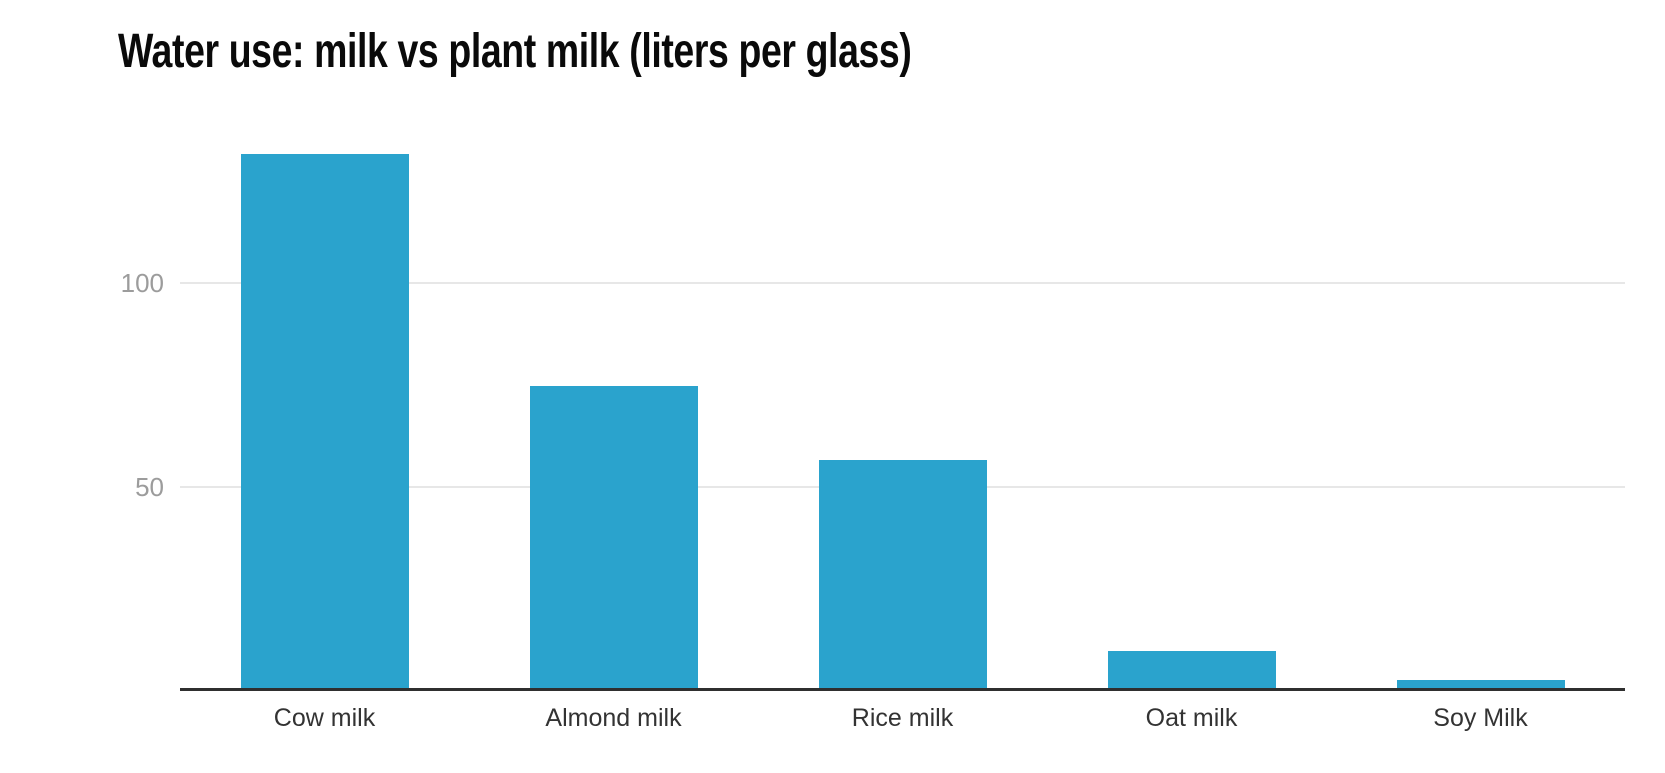 This screenshot has width=1665, height=773. What do you see at coordinates (149, 487) in the screenshot?
I see `y-tick-label-50: 50` at bounding box center [149, 487].